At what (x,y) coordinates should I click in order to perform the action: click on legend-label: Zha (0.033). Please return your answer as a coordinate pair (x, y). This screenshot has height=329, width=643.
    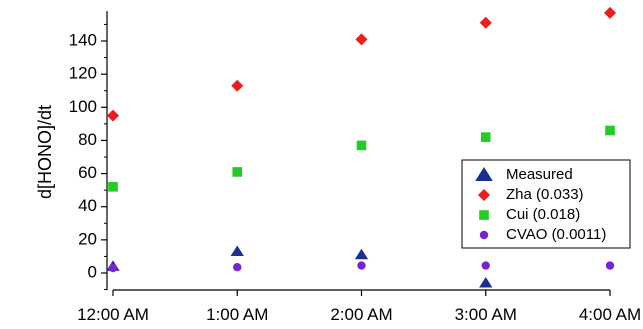
    Looking at the image, I should click on (545, 194).